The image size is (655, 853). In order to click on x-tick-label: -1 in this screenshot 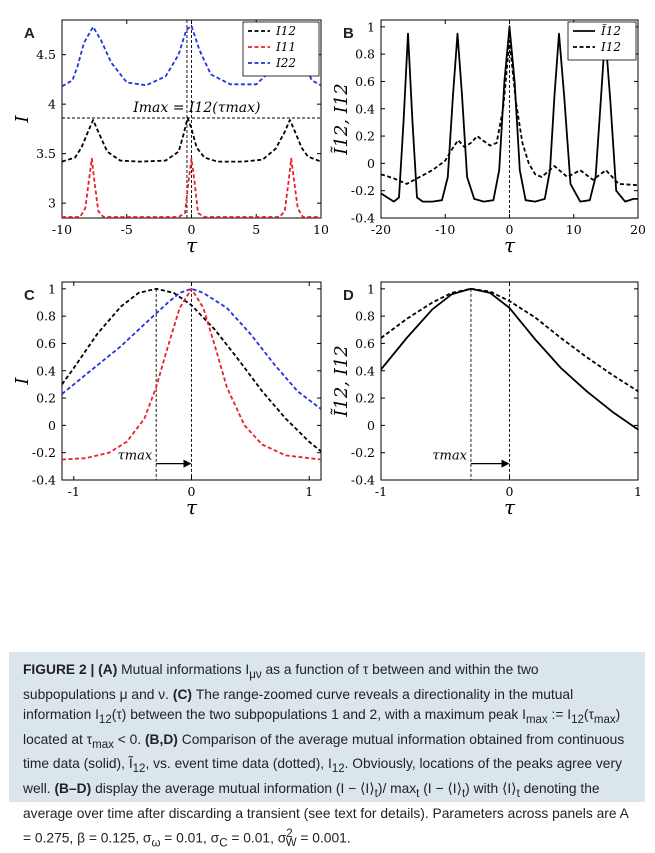, I will do `click(381, 491)`.